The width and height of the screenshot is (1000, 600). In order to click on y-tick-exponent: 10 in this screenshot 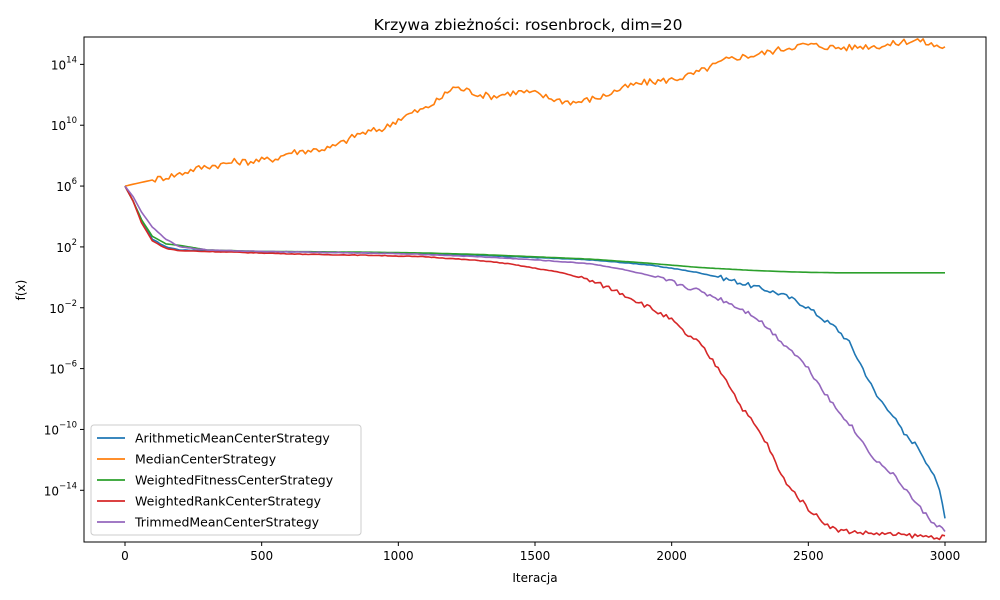, I will do `click(71, 121)`.